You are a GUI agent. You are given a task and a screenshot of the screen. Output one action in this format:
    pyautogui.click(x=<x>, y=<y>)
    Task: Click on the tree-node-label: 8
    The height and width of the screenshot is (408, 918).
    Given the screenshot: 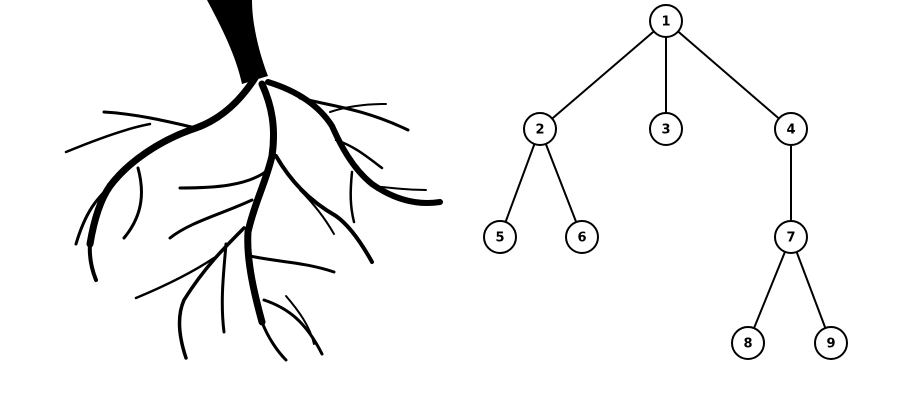 What is the action you would take?
    pyautogui.click(x=747, y=344)
    